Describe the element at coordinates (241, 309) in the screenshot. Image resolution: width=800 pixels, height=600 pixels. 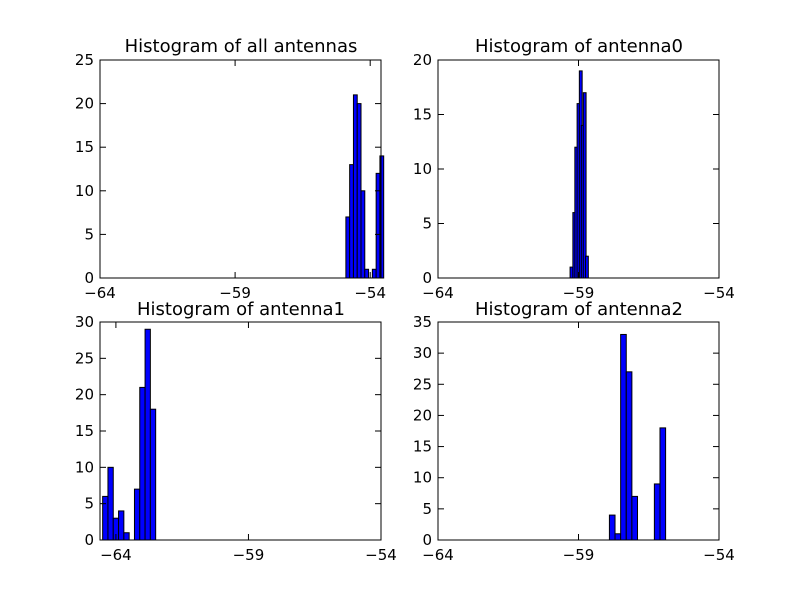
I see `panel-title: Histogram of antenna1` at that location.